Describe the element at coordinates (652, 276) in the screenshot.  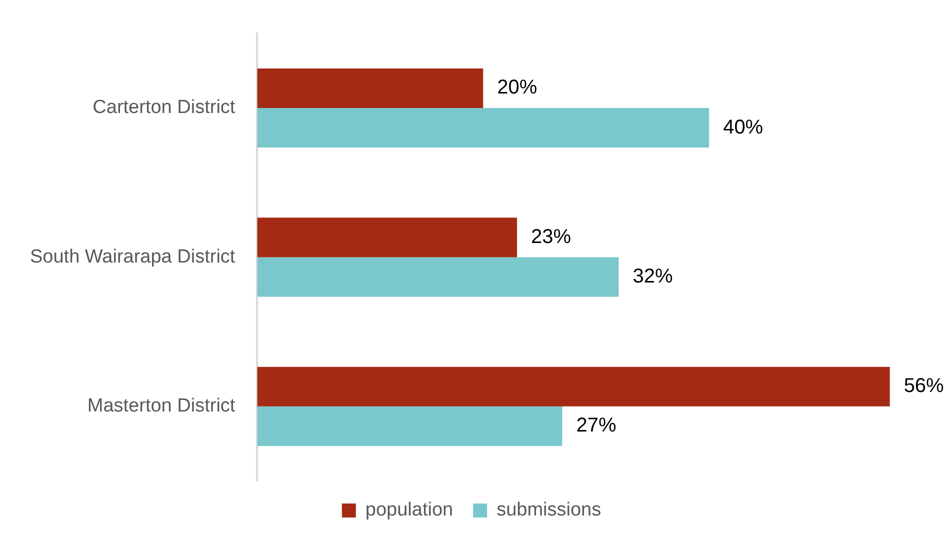
I see `data-label: 32%` at that location.